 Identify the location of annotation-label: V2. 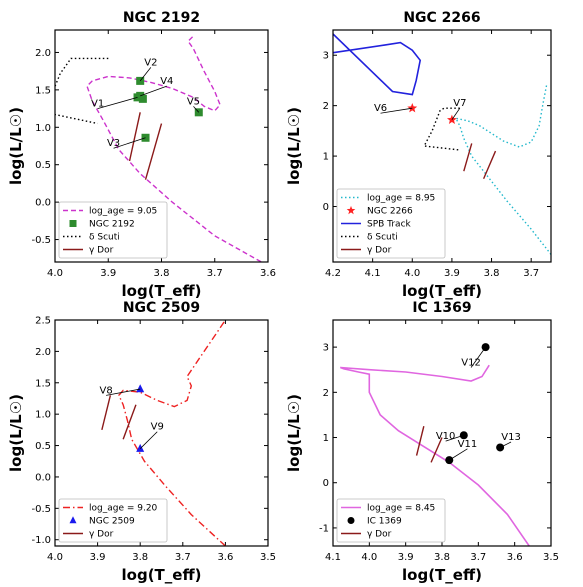
(150, 62).